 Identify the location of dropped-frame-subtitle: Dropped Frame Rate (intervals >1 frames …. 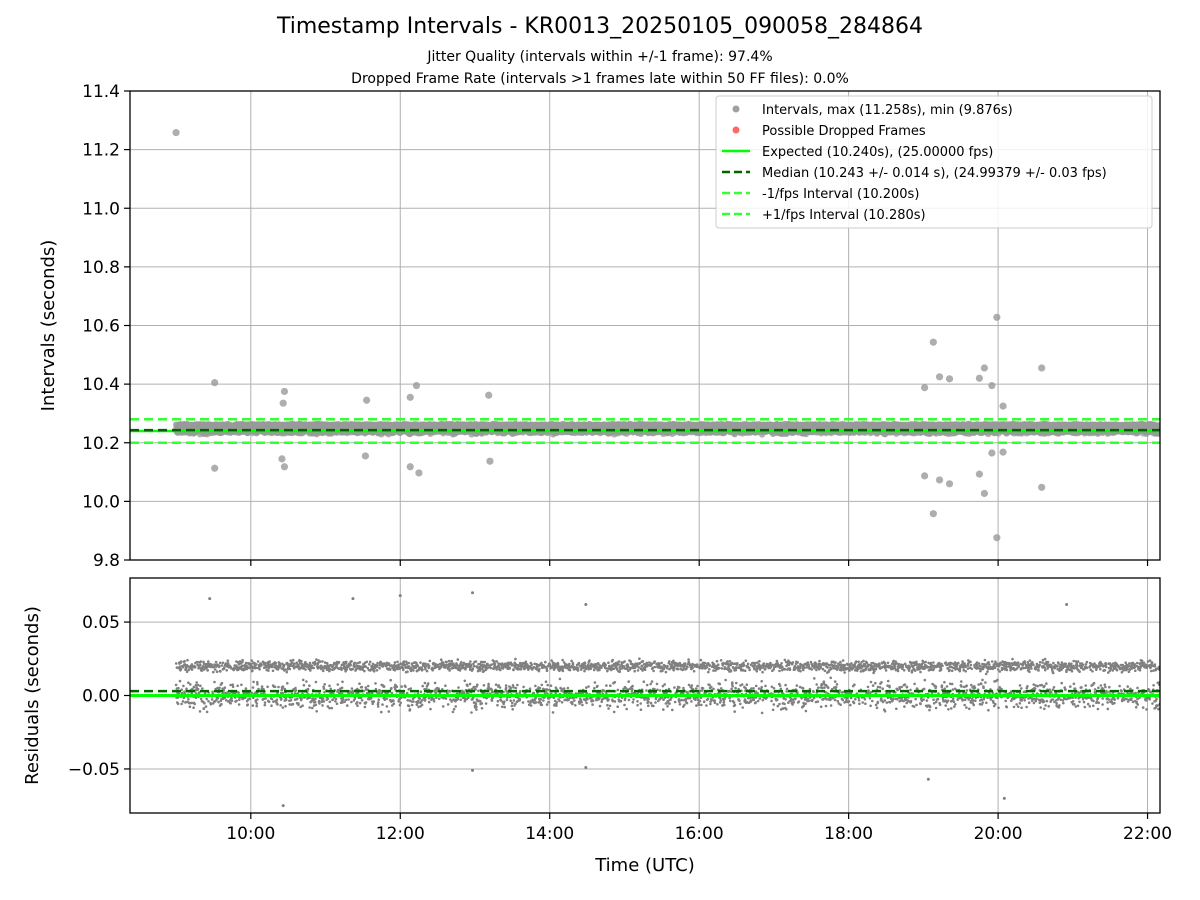
(600, 79).